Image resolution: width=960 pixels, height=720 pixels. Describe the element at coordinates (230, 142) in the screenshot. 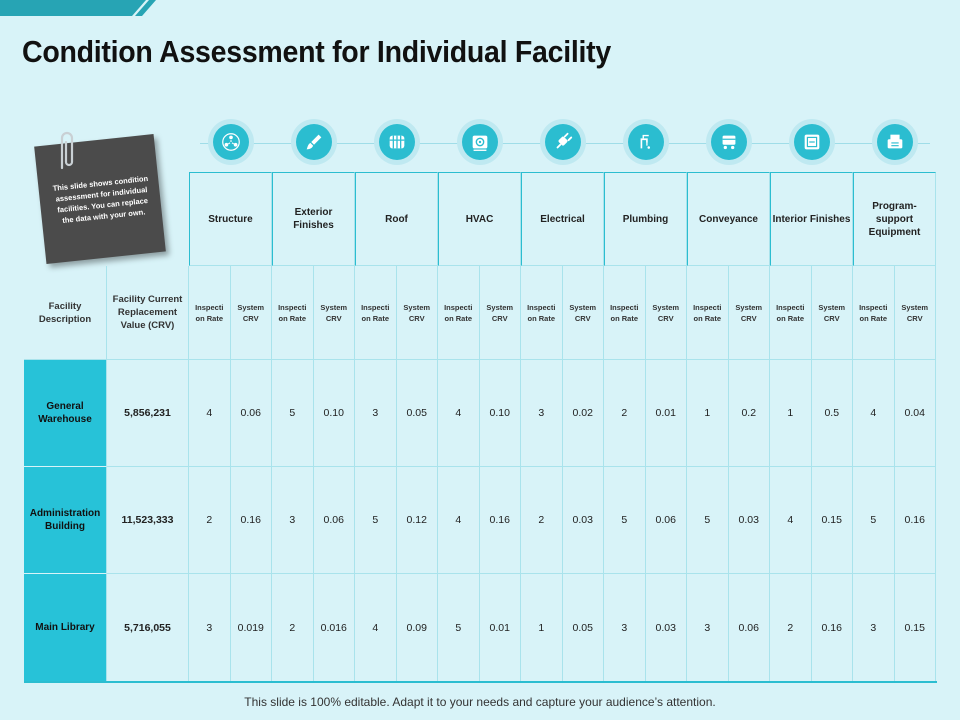

I see `people-network-icon` at that location.